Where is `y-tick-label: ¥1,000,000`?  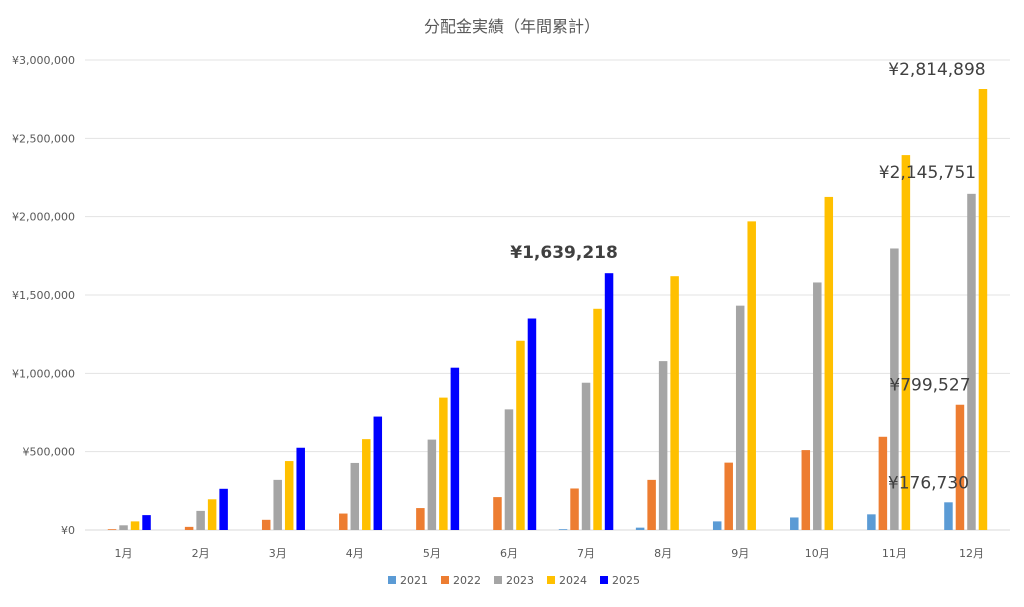
y-tick-label: ¥1,000,000 is located at coordinates (43, 373).